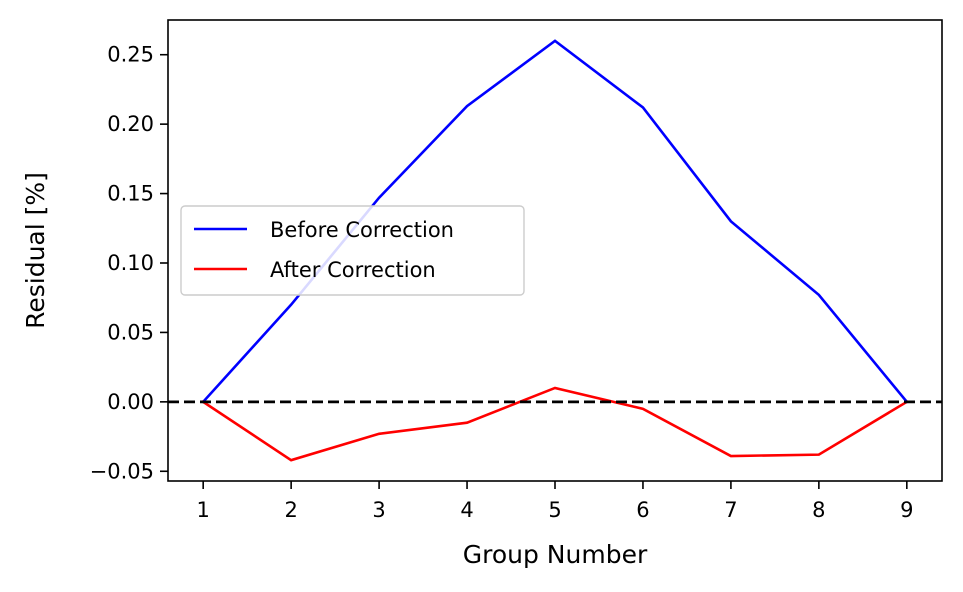 The width and height of the screenshot is (963, 592). I want to click on legend-label-before-correction: Before Correction, so click(362, 230).